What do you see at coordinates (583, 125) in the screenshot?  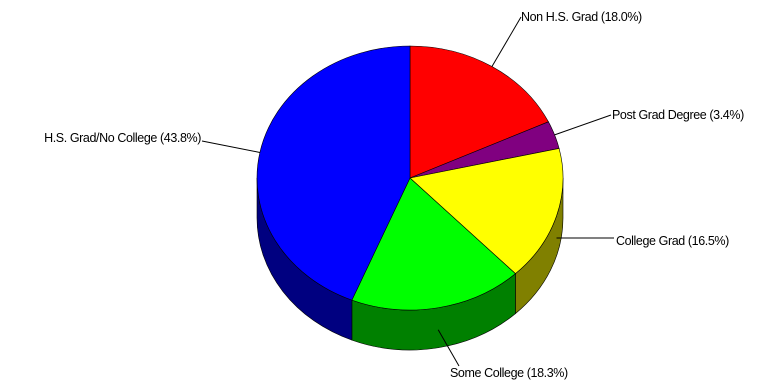 I see `leader-line-post-grad-degree` at bounding box center [583, 125].